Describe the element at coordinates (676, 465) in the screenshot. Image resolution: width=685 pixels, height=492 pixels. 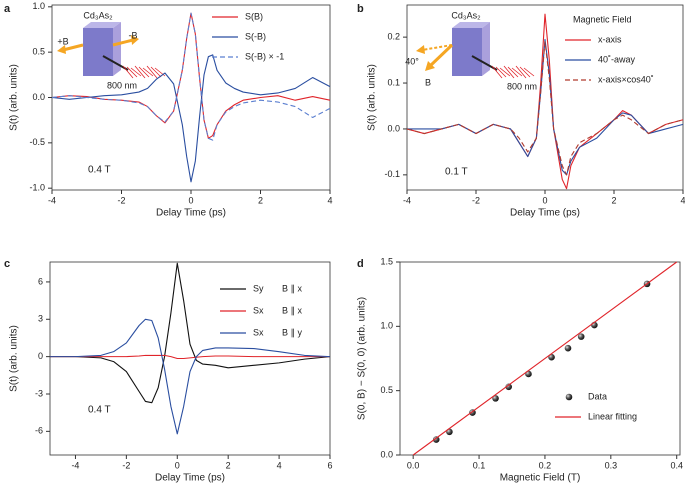
I see `x-tick-label: 0.4` at that location.